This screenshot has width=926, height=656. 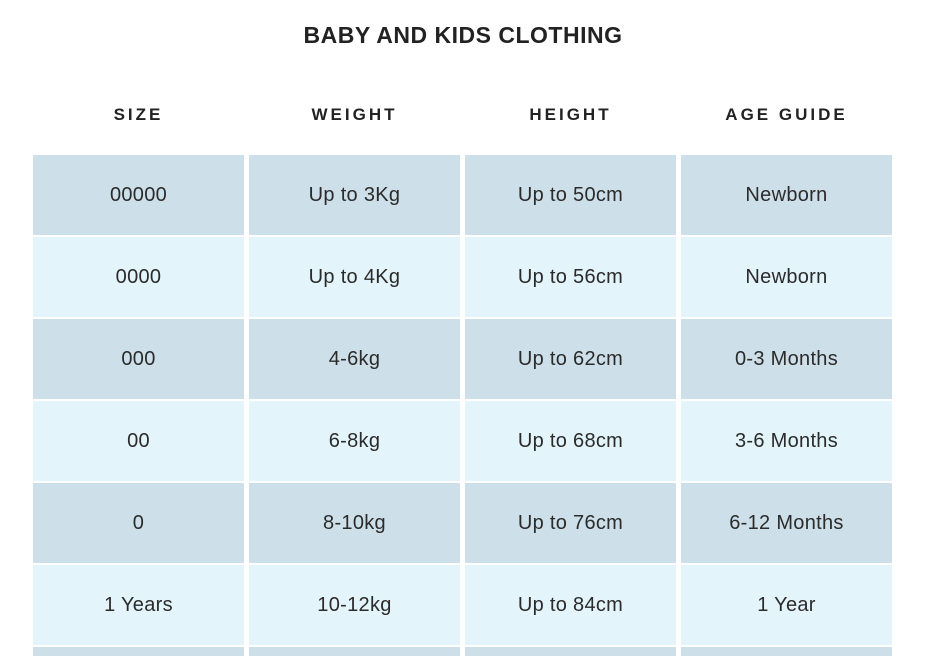 I want to click on table-header-row: SIZE WEIGHT HEIGHT AGE GUIDE, so click(x=462, y=115).